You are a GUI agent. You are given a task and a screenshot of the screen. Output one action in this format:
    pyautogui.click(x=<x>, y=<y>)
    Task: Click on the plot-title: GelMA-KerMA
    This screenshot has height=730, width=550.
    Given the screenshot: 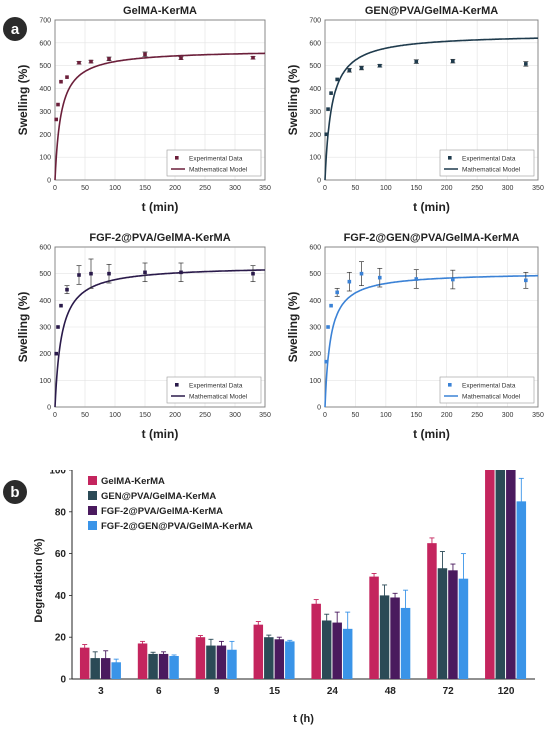 What is the action you would take?
    pyautogui.click(x=160, y=11)
    